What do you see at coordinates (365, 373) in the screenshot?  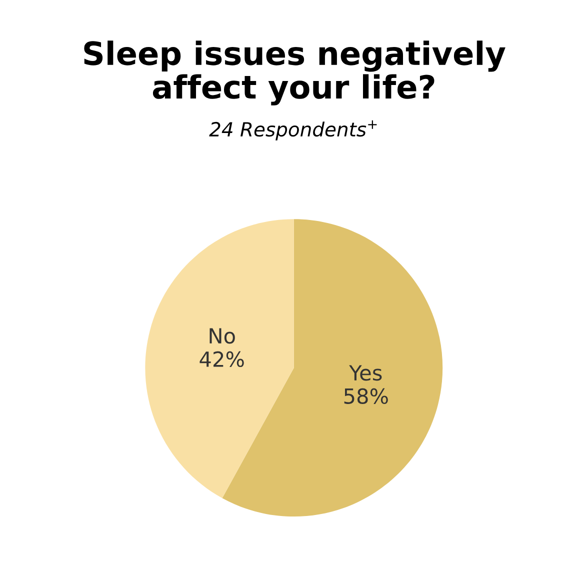 I see `slice-label: Yes` at bounding box center [365, 373].